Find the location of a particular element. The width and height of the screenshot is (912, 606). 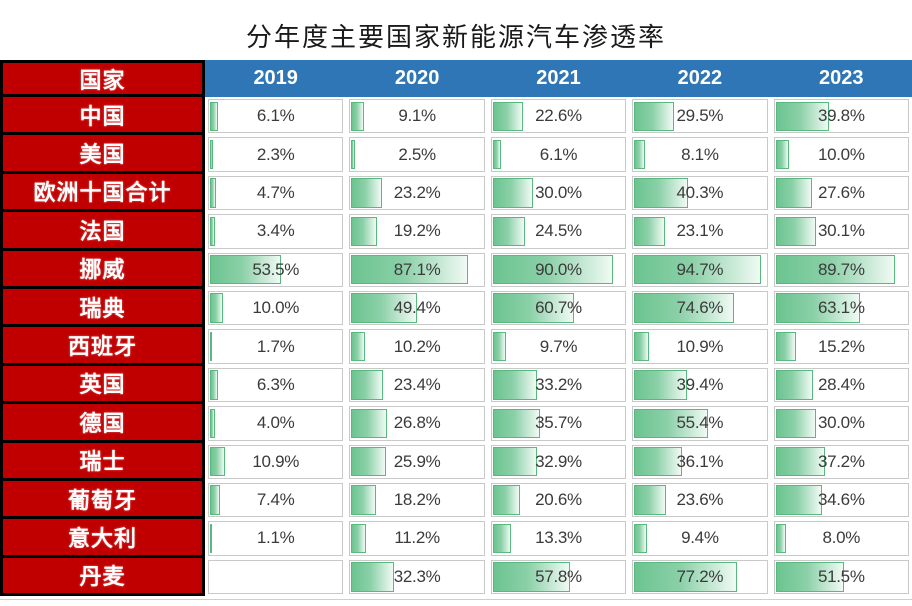

data-value-label: 10.2% is located at coordinates (417, 346).